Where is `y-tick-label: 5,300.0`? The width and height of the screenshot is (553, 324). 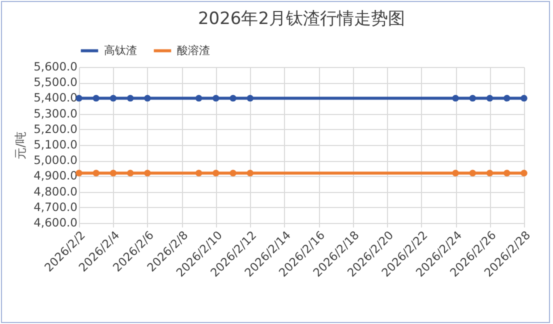
y-tick-label: 5,300.0 is located at coordinates (56, 113).